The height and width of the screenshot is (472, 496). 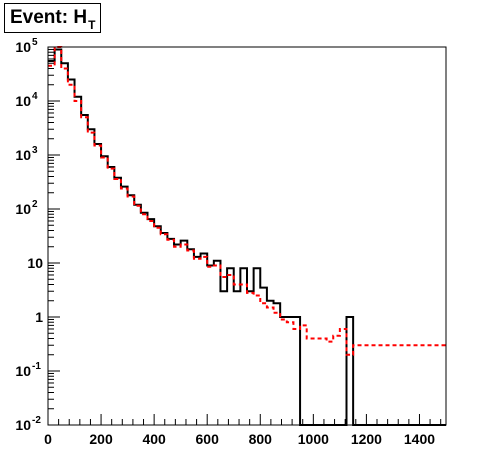 I want to click on y-tick-exponent: -2, so click(x=36, y=420).